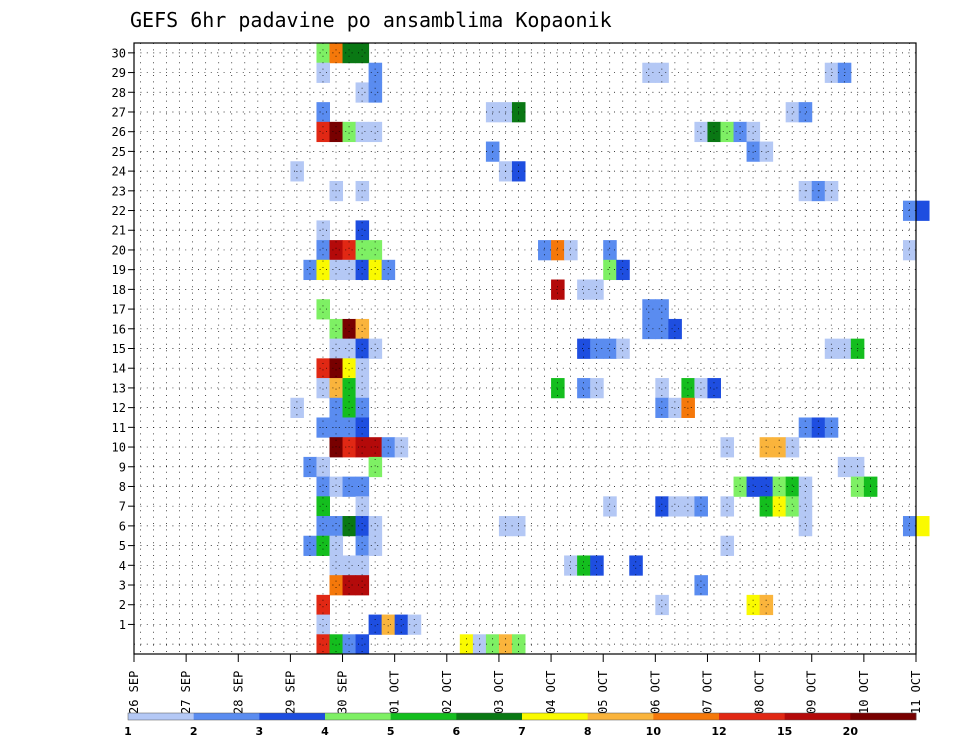 The width and height of the screenshot is (960, 742). Describe the element at coordinates (119, 428) in the screenshot. I see `y-tick-label: 11` at that location.